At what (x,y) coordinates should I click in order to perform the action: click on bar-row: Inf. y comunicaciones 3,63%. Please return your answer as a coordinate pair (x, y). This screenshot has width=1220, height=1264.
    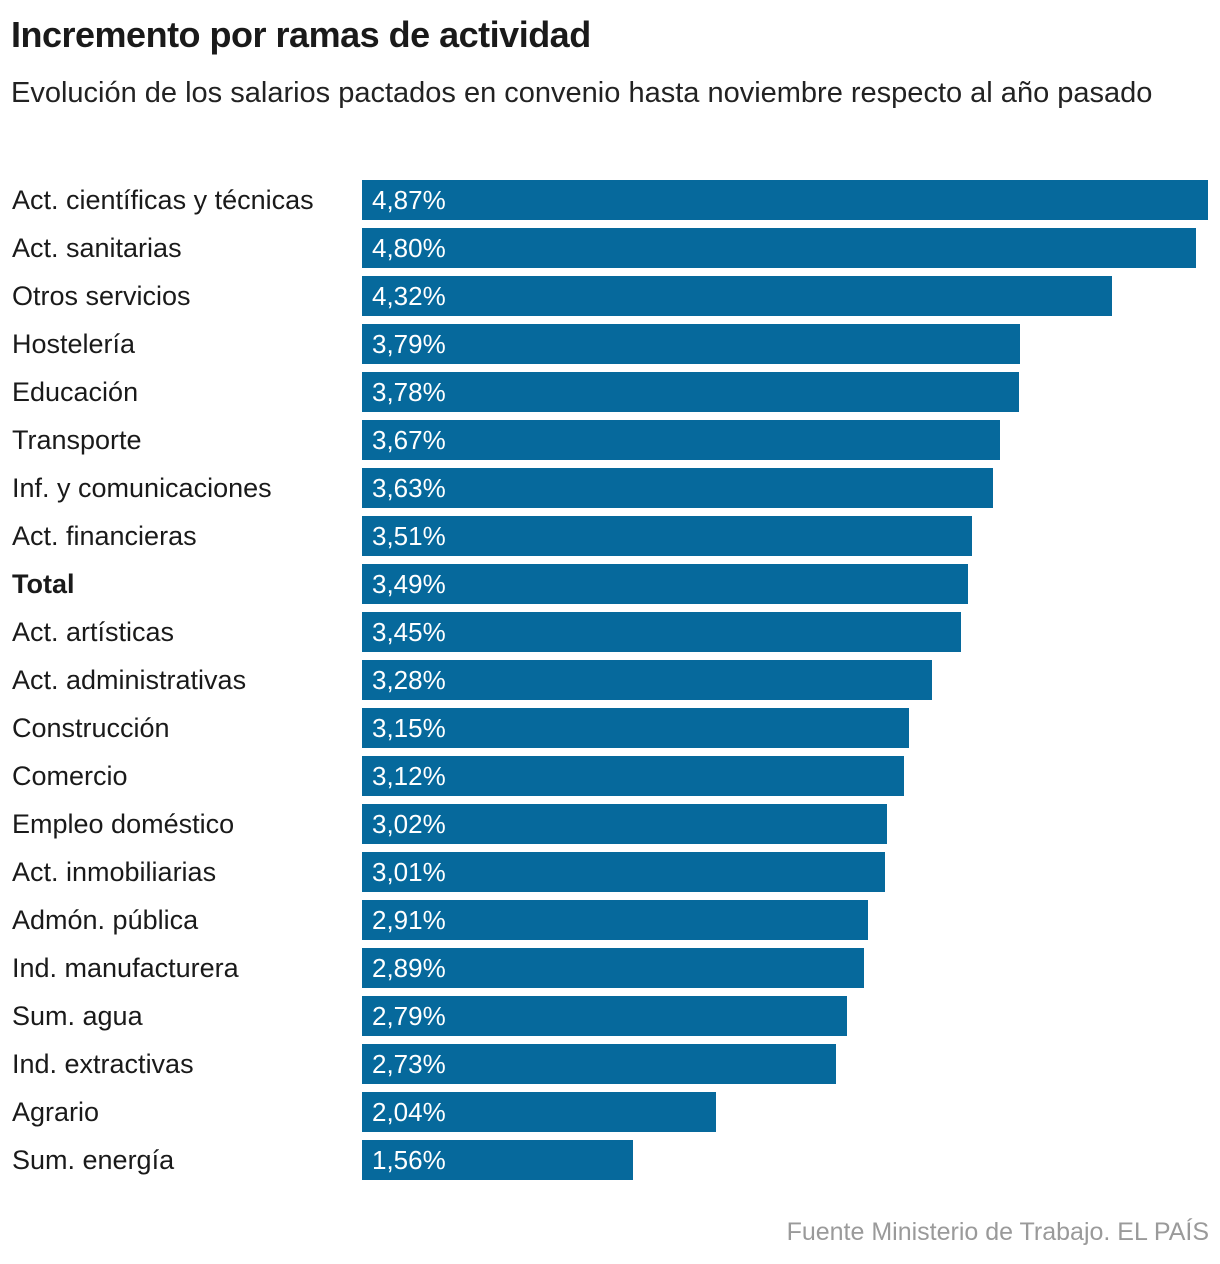
    Looking at the image, I should click on (610, 488).